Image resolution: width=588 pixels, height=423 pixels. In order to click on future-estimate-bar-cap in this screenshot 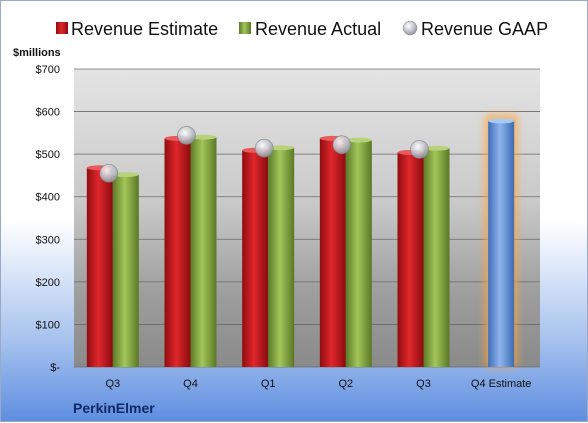, I will do `click(501, 121)`.